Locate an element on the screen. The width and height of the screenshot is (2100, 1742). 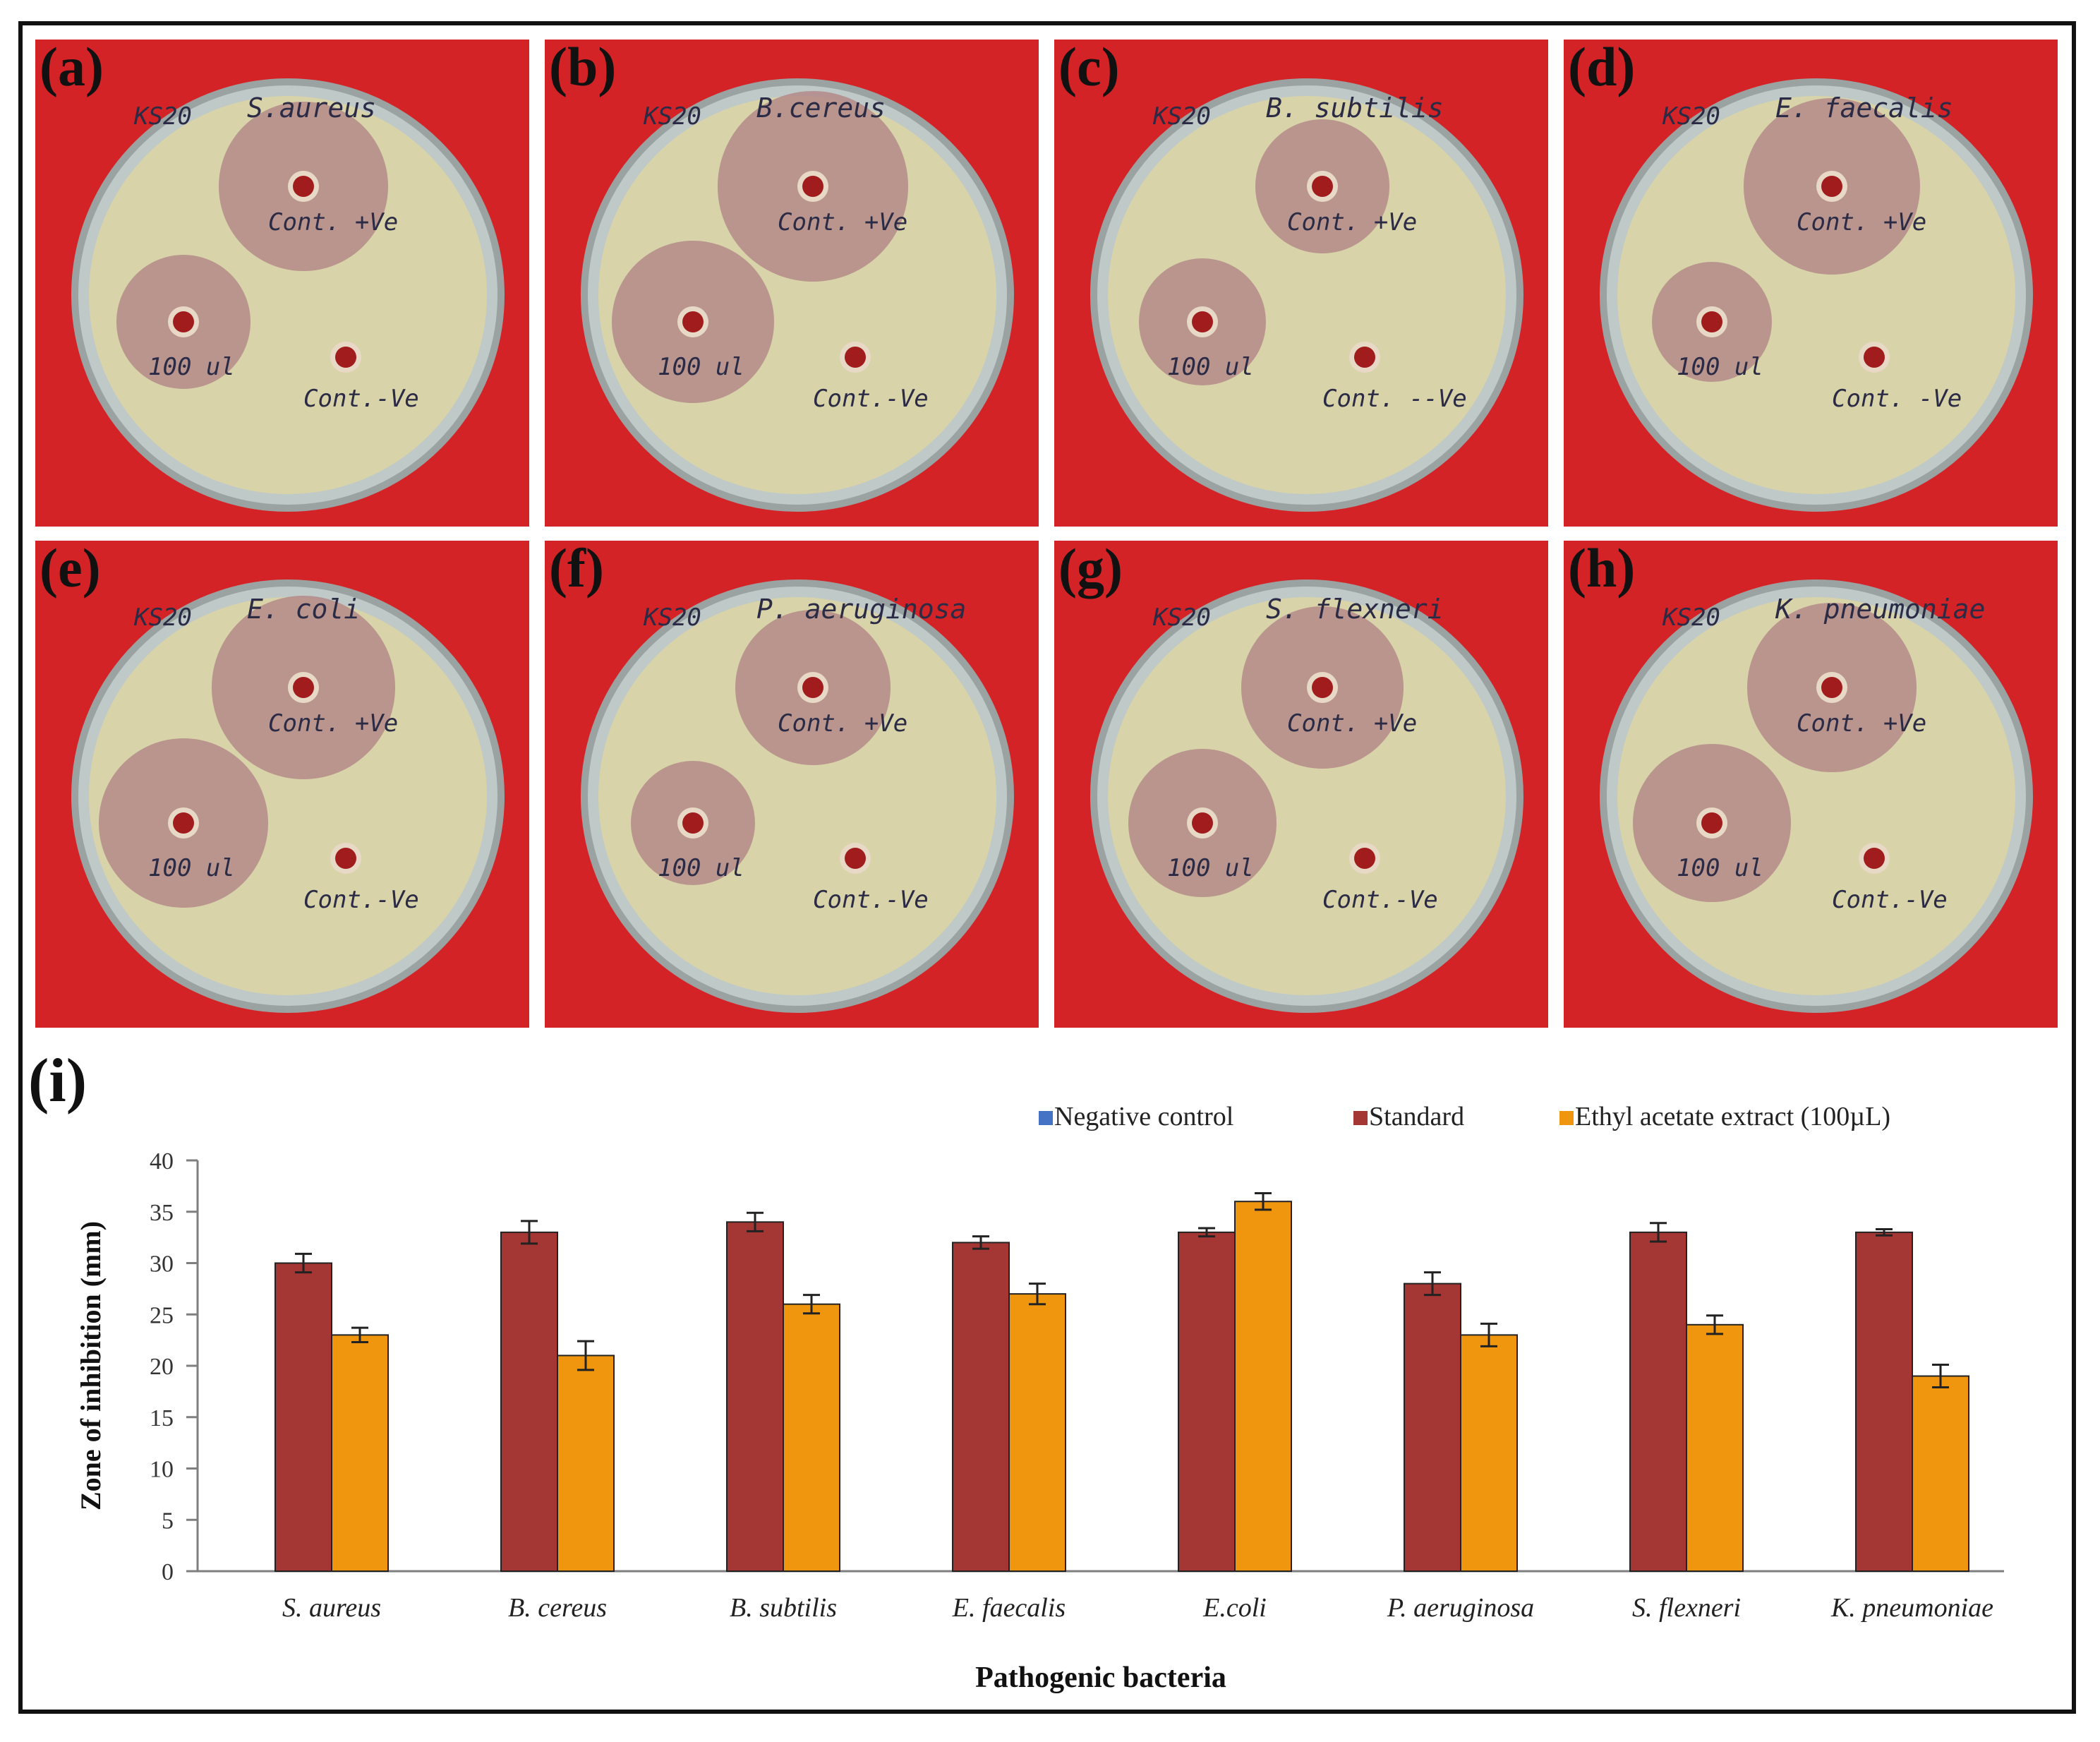
panel-label: (d) is located at coordinates (1602, 68).